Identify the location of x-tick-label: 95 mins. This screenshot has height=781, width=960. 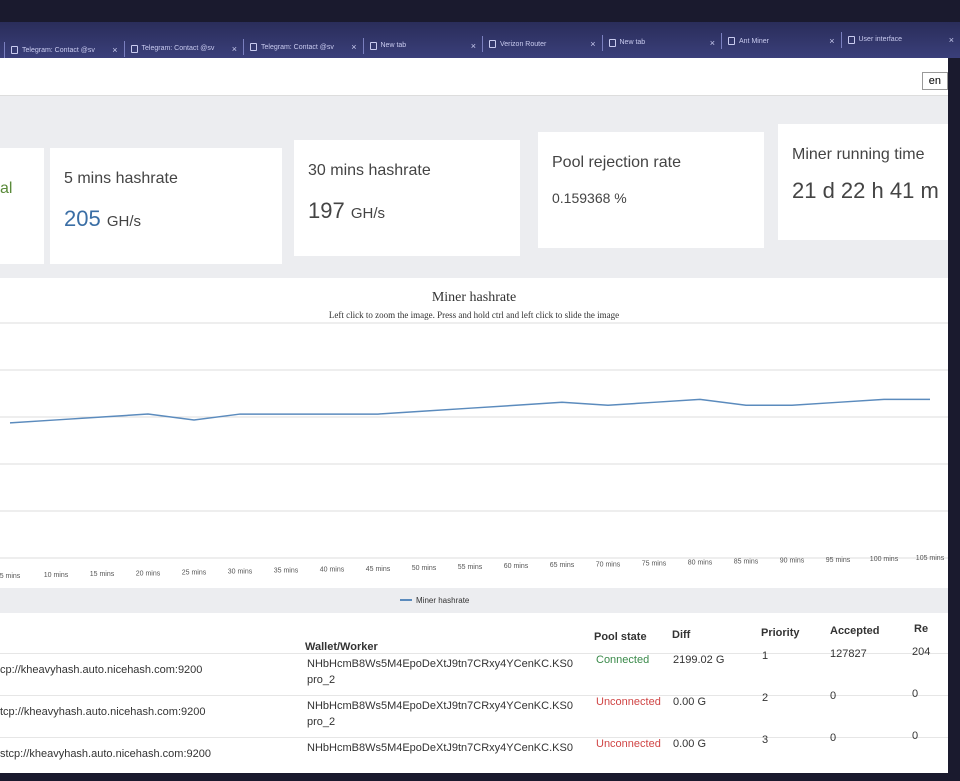
(838, 560).